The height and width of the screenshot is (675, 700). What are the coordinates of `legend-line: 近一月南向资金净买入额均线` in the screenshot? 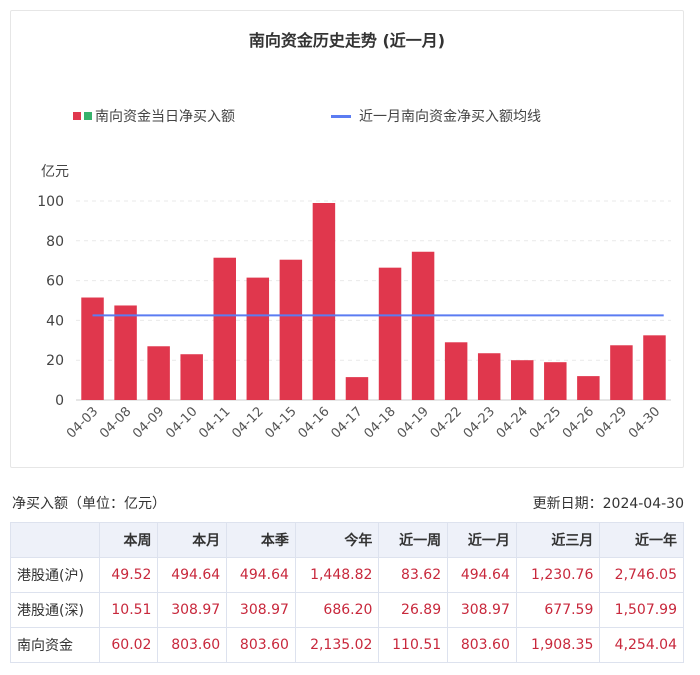 It's located at (436, 116).